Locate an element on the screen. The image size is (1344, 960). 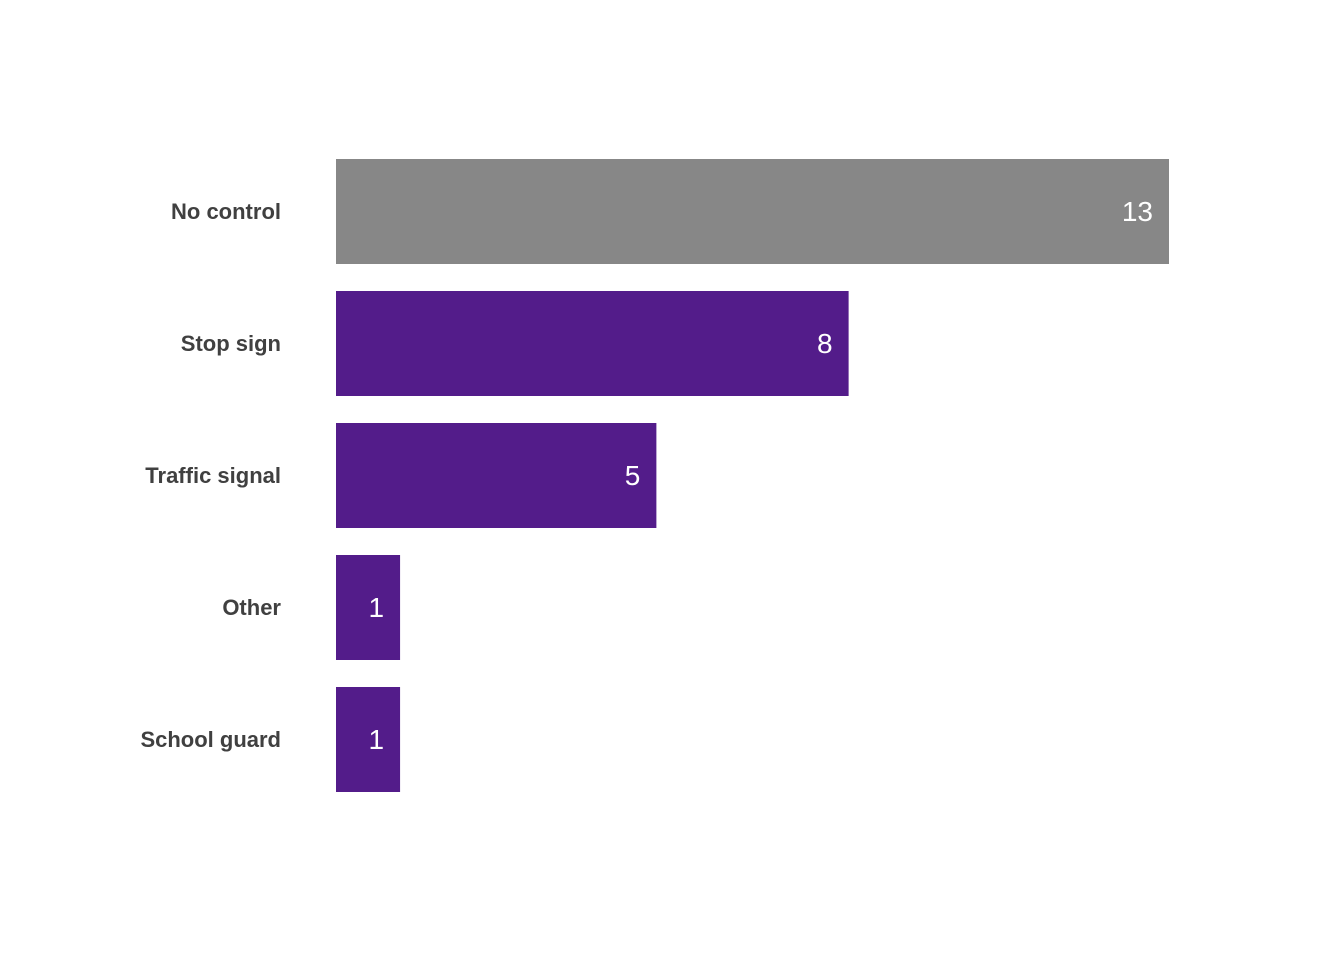
bar-school-guard is located at coordinates (368, 739).